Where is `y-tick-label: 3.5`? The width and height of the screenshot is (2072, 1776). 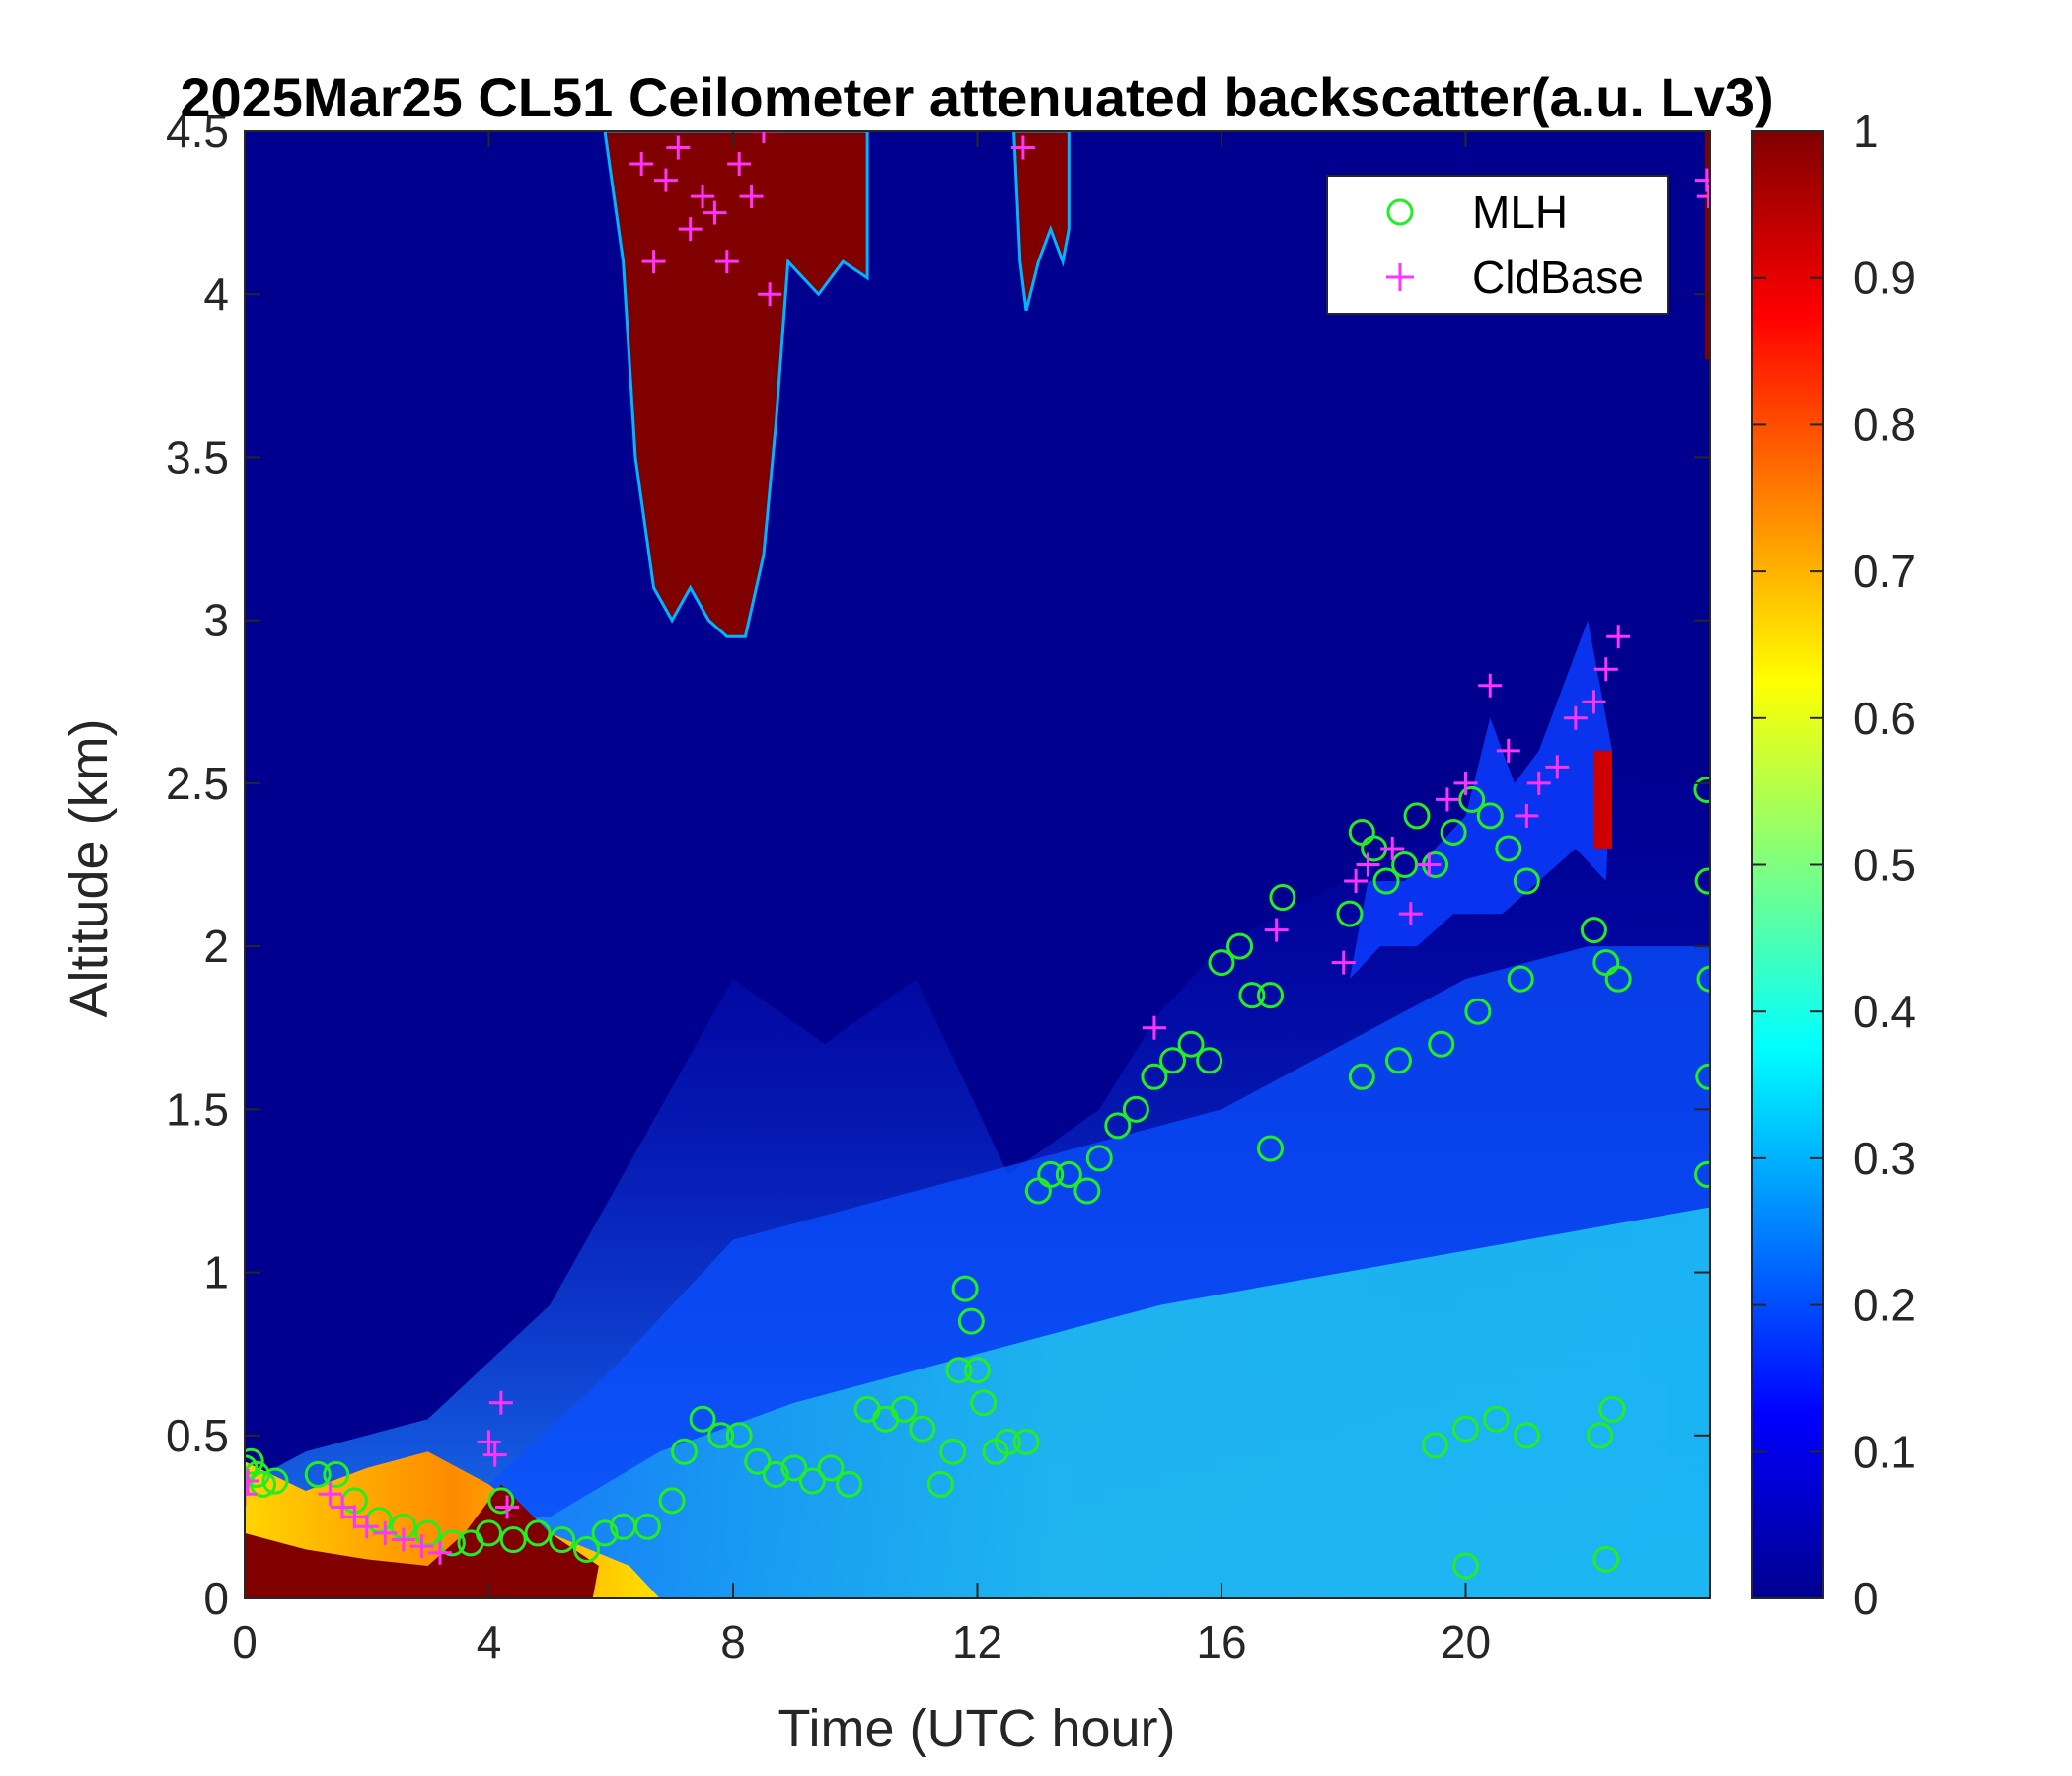 y-tick-label: 3.5 is located at coordinates (198, 457).